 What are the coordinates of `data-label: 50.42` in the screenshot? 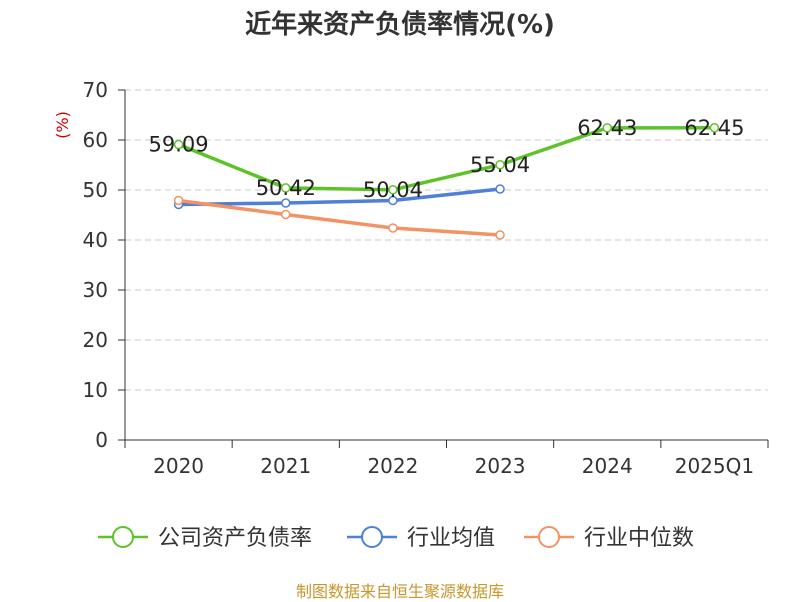 It's located at (286, 188).